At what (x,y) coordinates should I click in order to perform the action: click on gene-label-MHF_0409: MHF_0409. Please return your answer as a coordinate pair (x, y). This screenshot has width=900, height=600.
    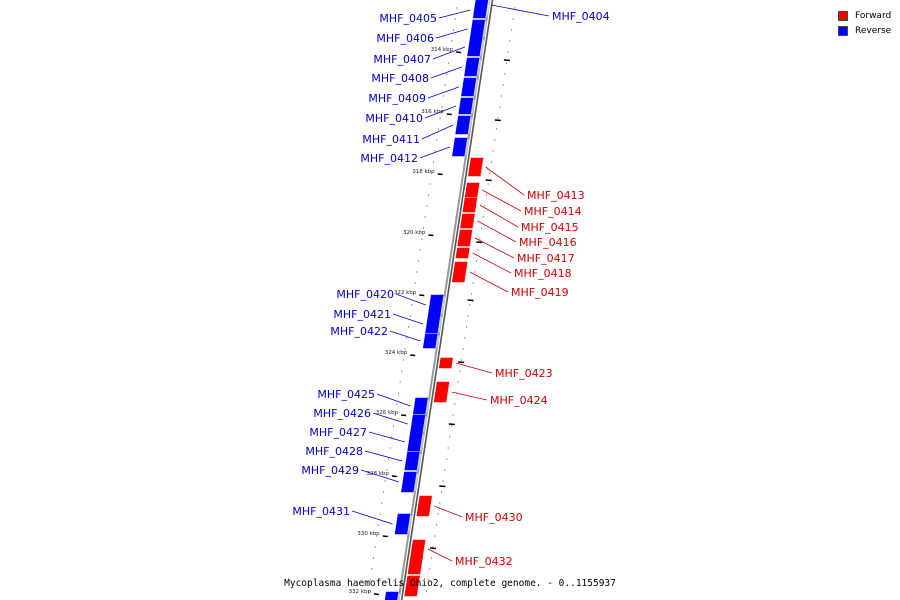
    Looking at the image, I should click on (397, 98).